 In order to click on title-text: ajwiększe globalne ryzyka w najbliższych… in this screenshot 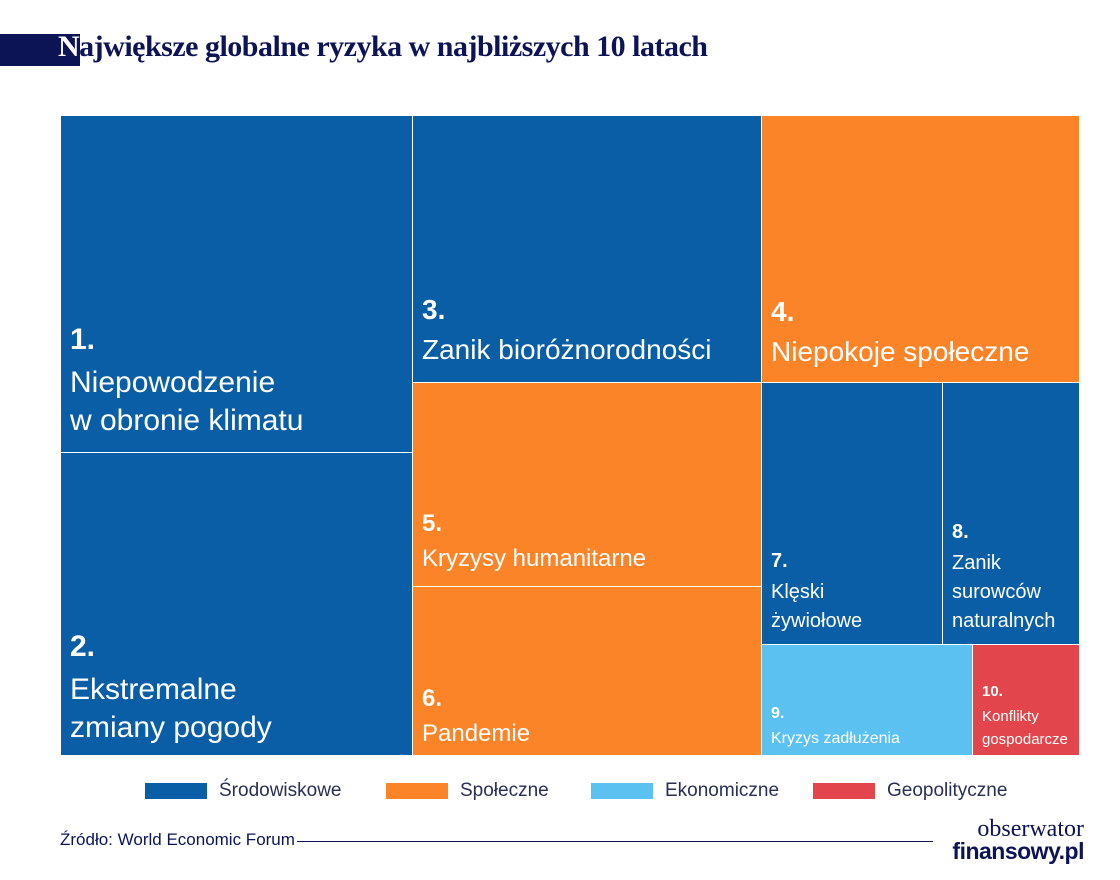, I will do `click(393, 46)`.